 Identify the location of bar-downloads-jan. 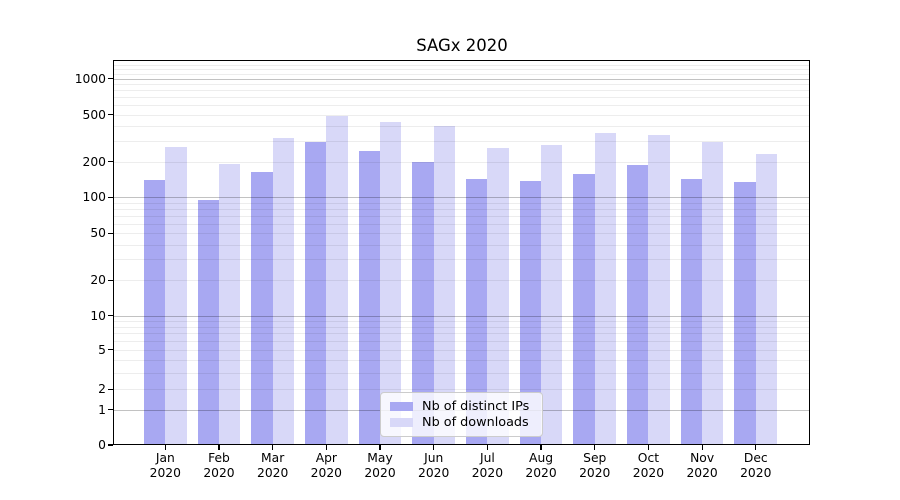
(176, 296).